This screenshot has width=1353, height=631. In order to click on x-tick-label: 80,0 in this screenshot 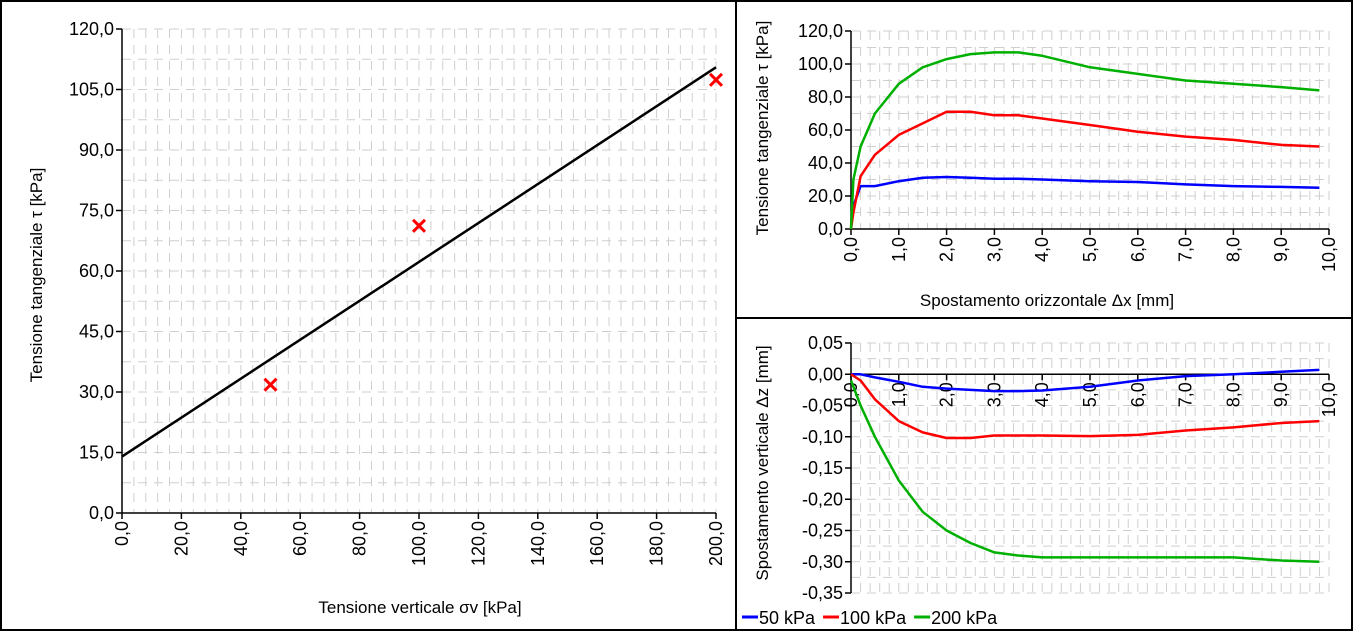, I will do `click(360, 538)`.